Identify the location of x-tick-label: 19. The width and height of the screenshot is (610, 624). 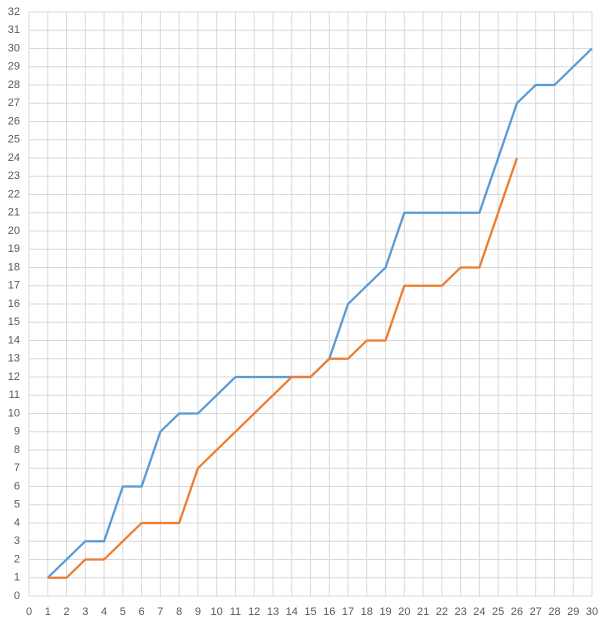
(385, 612).